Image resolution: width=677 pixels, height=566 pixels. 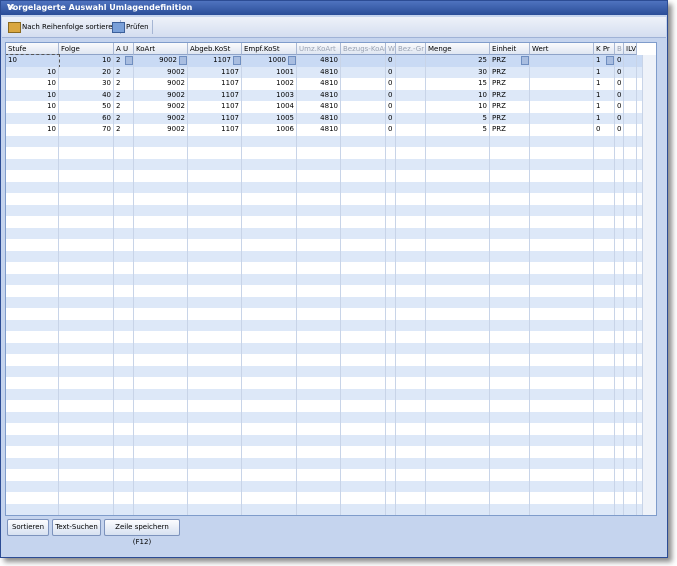 What do you see at coordinates (411, 49) in the screenshot?
I see `column-header: Bez.-Gr` at bounding box center [411, 49].